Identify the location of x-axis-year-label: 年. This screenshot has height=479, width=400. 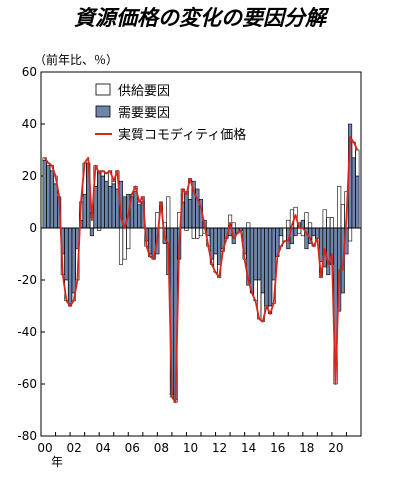
(57, 462).